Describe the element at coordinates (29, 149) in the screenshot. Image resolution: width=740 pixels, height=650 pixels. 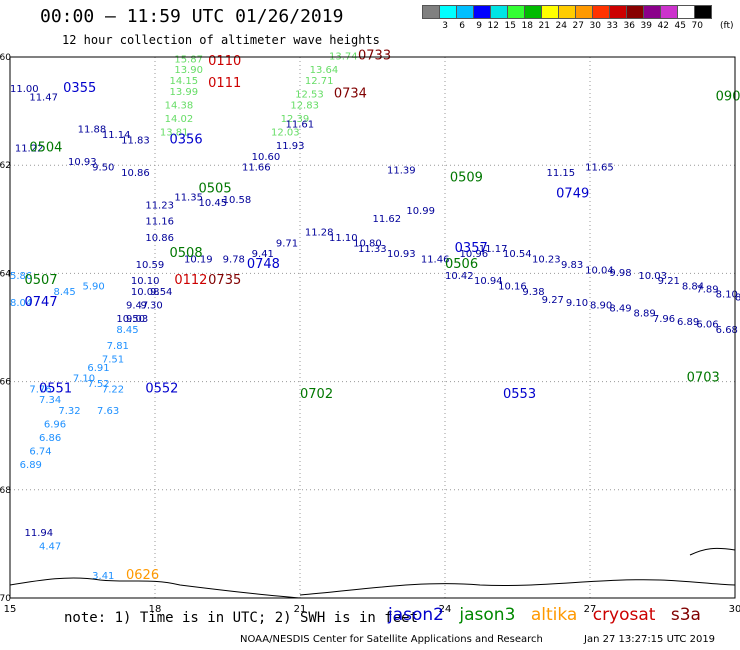
I see `swh-value: 11.22` at that location.